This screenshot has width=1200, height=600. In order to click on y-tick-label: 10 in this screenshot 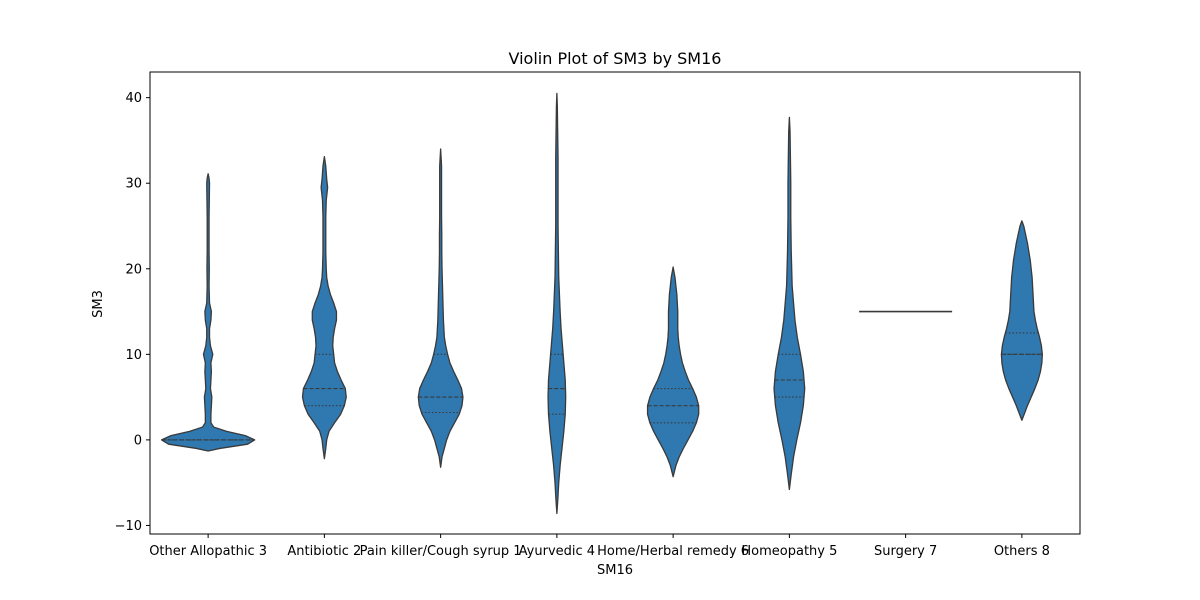, I will do `click(133, 355)`.